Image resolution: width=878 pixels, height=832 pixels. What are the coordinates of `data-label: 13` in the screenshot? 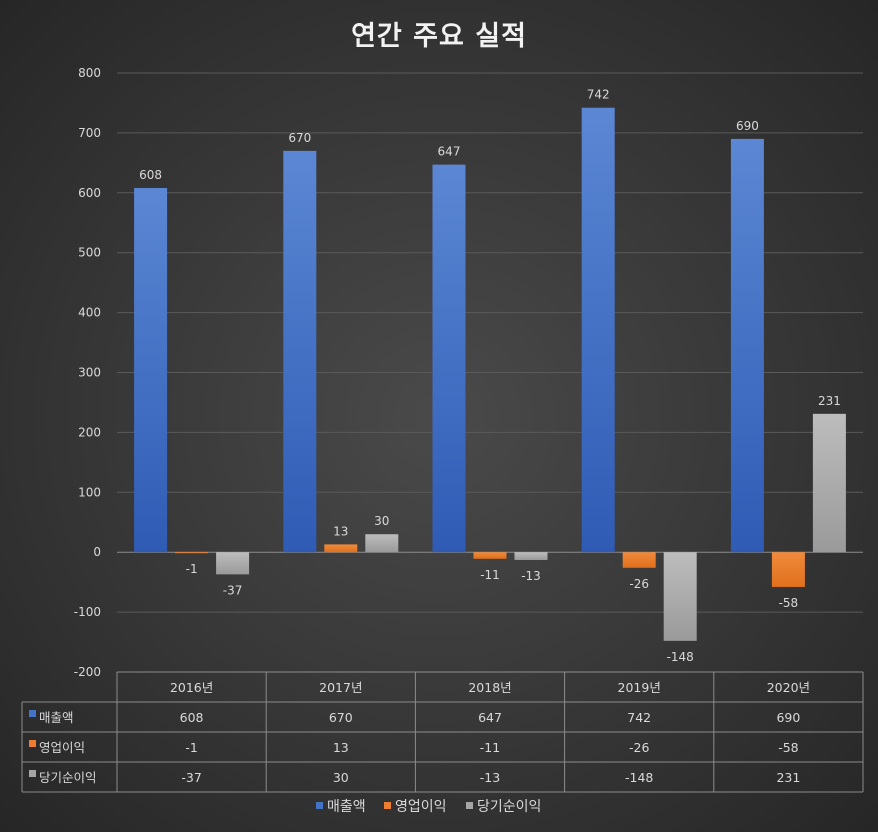 It's located at (340, 531).